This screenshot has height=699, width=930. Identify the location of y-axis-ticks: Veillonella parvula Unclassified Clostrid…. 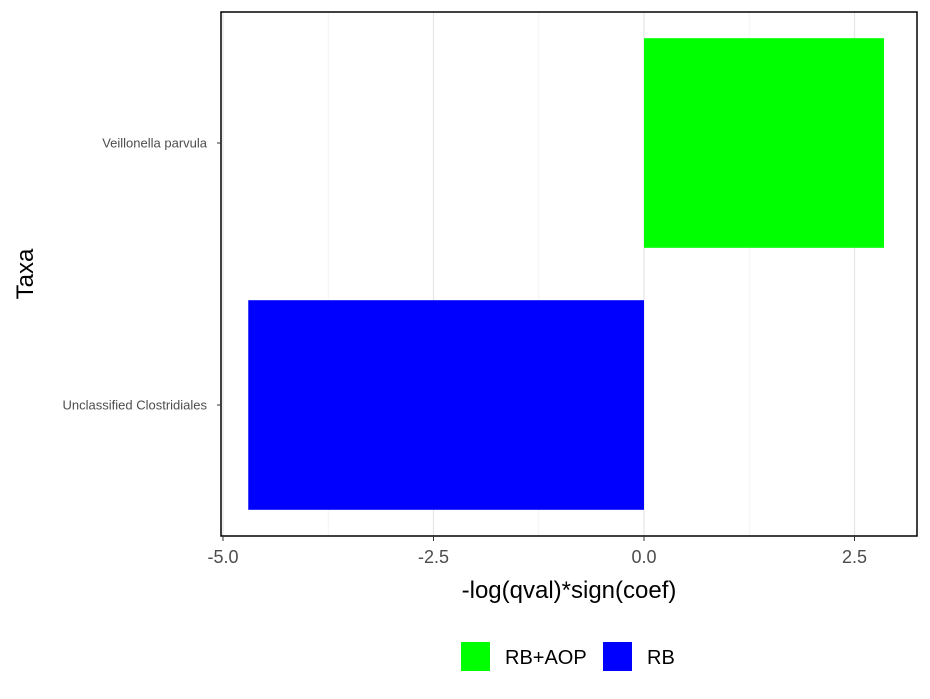
(142, 274).